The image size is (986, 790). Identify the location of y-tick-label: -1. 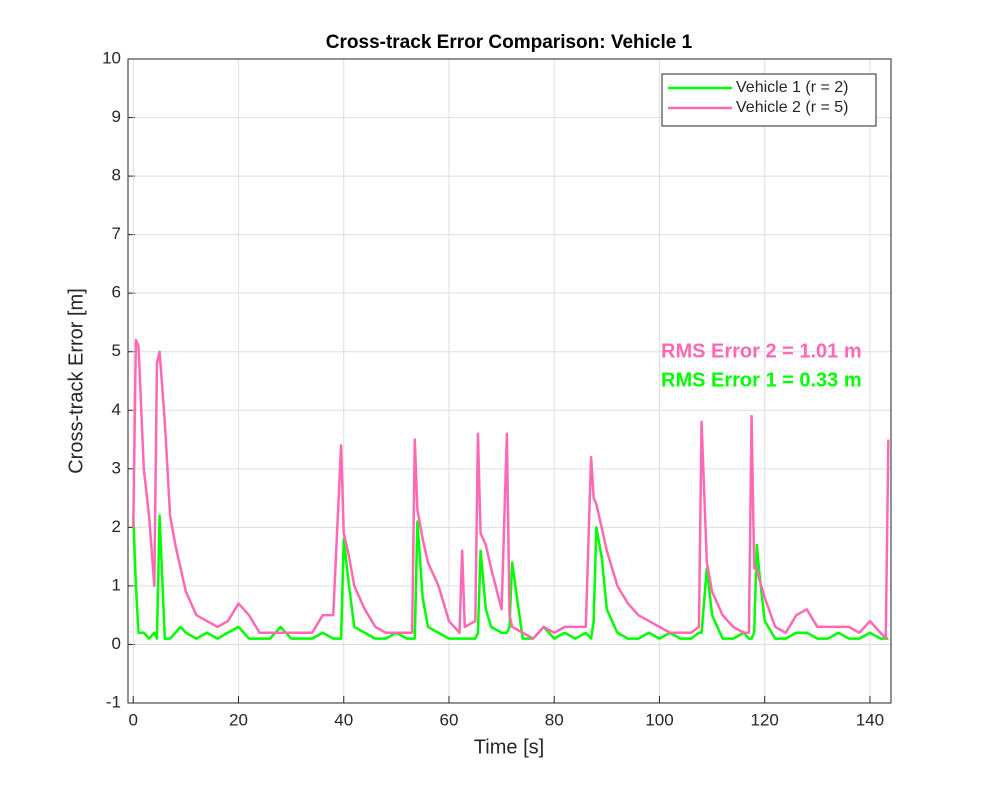
(113, 701).